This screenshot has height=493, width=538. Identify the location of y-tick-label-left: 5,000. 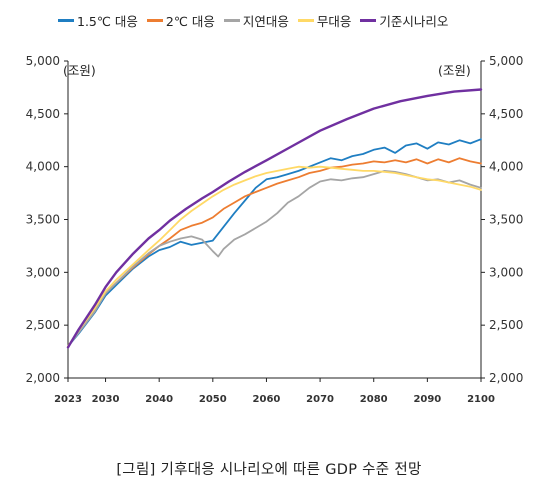
(43, 61).